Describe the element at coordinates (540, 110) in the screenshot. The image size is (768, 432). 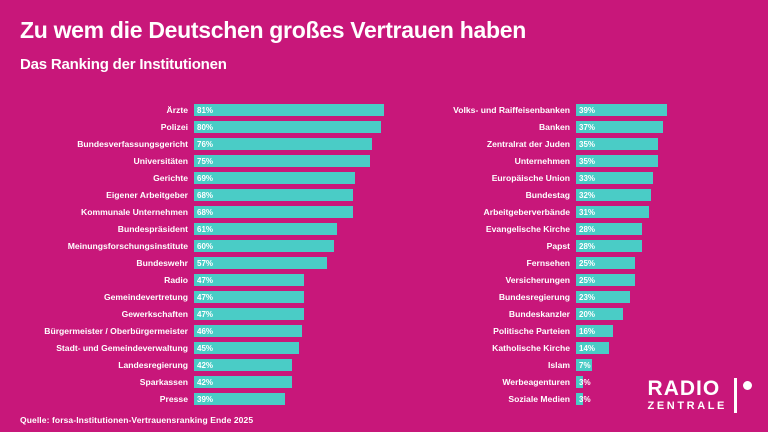
I see `chart-row: Volks- und Raiffeisenbanken 39%` at that location.